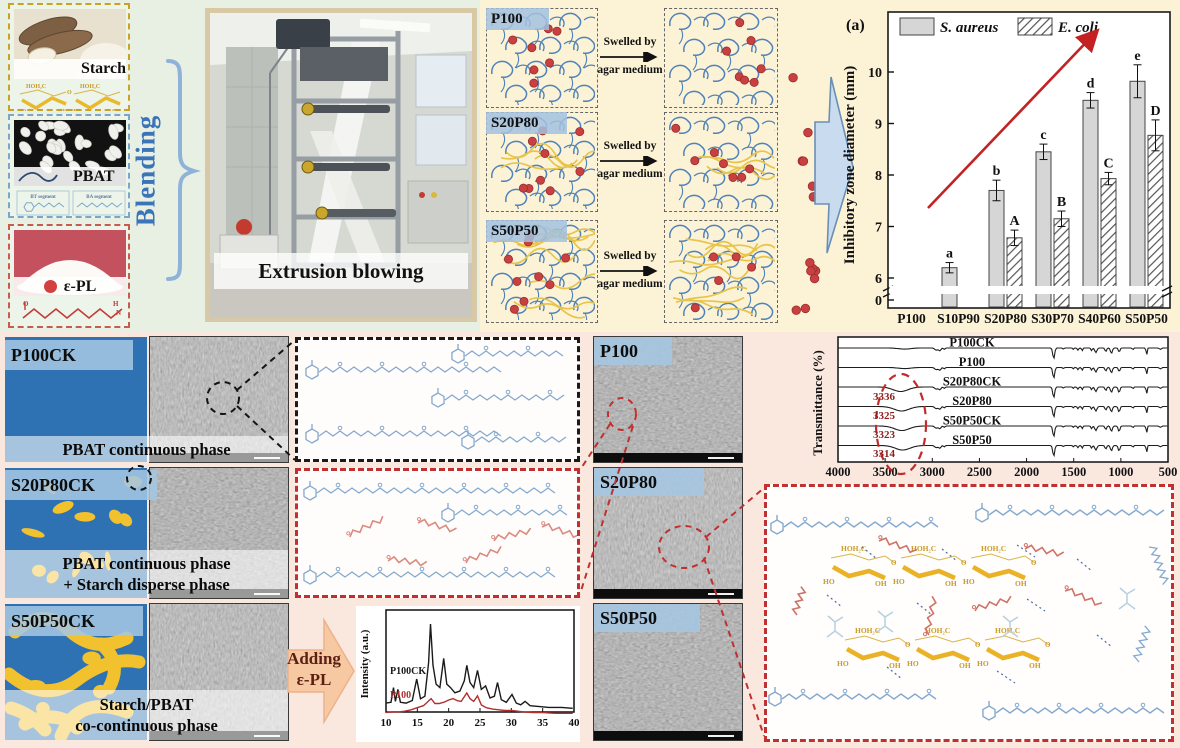 This screenshot has width=1180, height=748. I want to click on svg-text: 20, so click(449, 723).